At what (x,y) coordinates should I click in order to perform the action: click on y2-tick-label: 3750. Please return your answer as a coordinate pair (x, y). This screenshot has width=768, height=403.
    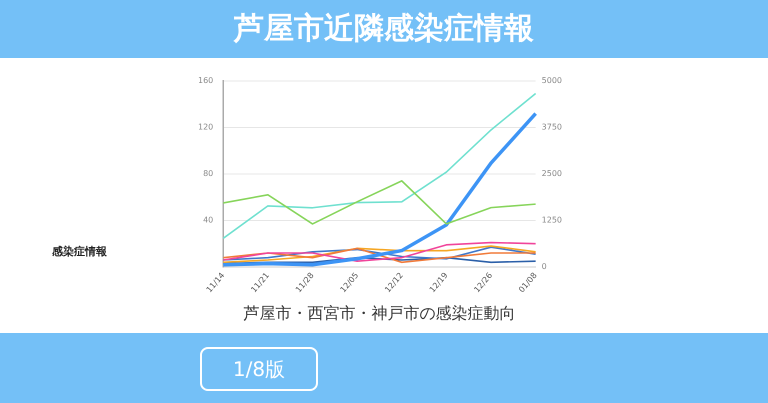
    Looking at the image, I should click on (552, 127).